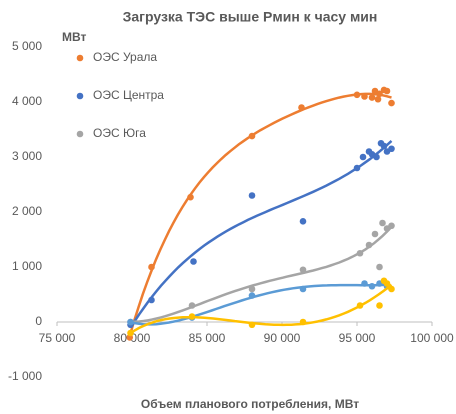  What do you see at coordinates (119, 133) in the screenshot?
I see `legend-label: ОЭС Юга` at bounding box center [119, 133].